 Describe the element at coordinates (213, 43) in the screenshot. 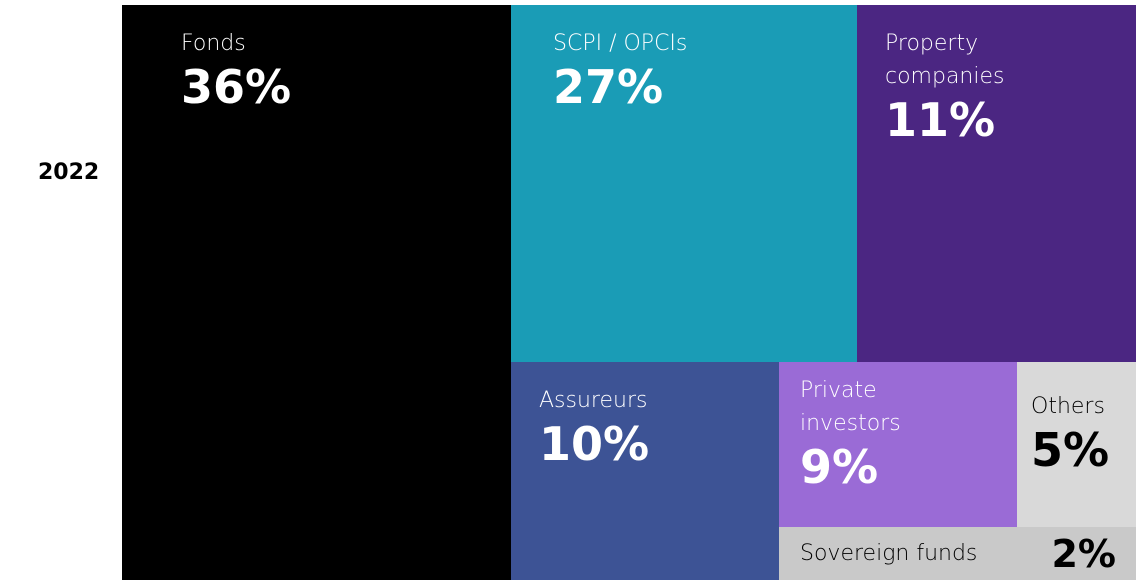

I see `tile-label: Fonds` at that location.